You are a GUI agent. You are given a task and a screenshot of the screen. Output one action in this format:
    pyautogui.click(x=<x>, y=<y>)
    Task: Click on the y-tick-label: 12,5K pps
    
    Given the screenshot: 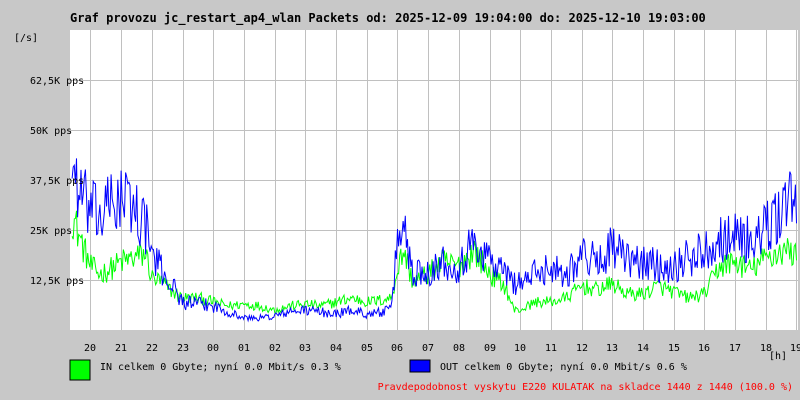 What is the action you would take?
    pyautogui.click(x=57, y=281)
    